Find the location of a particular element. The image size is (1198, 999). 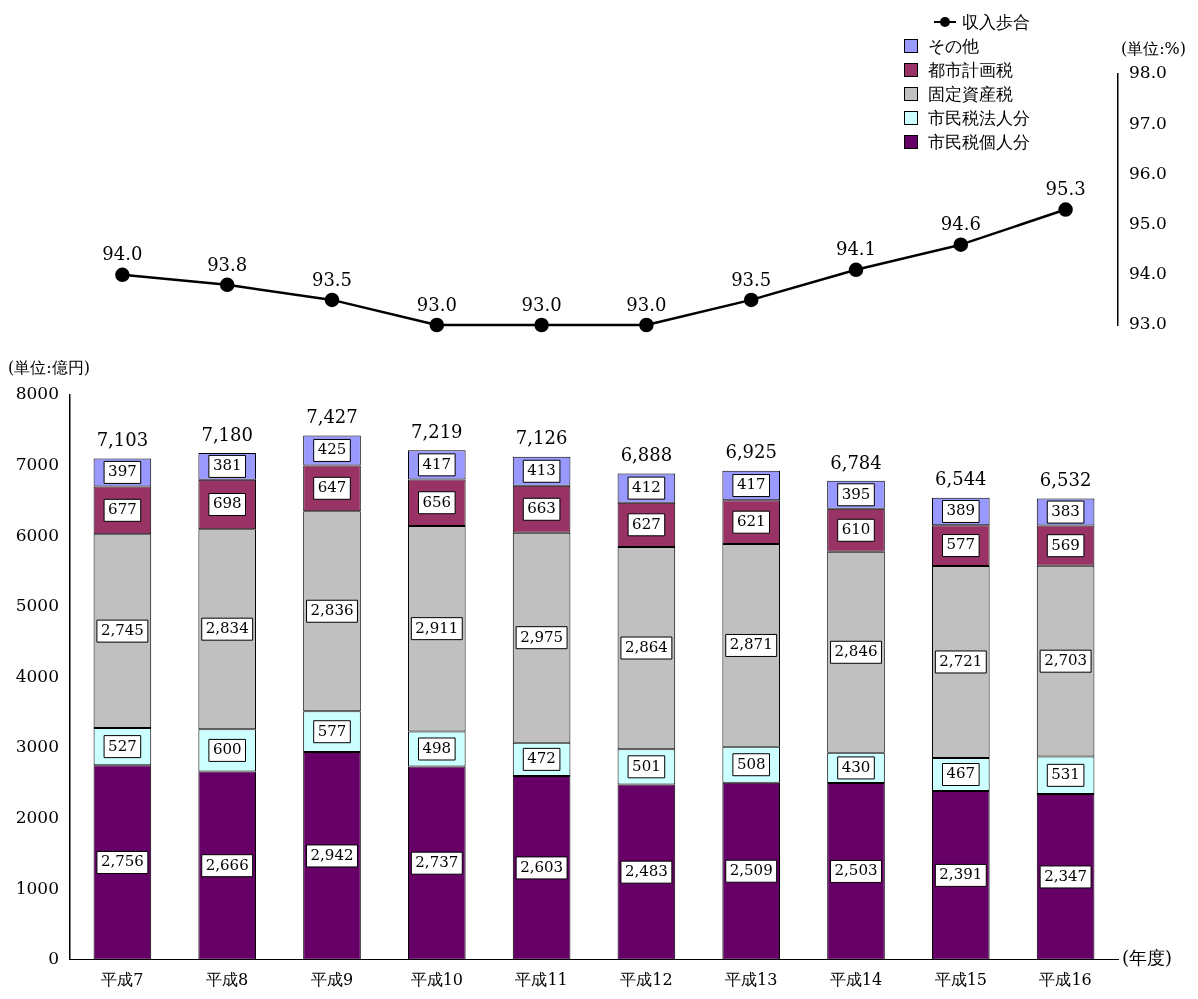

y-tick-label: 96.0 is located at coordinates (1148, 172).